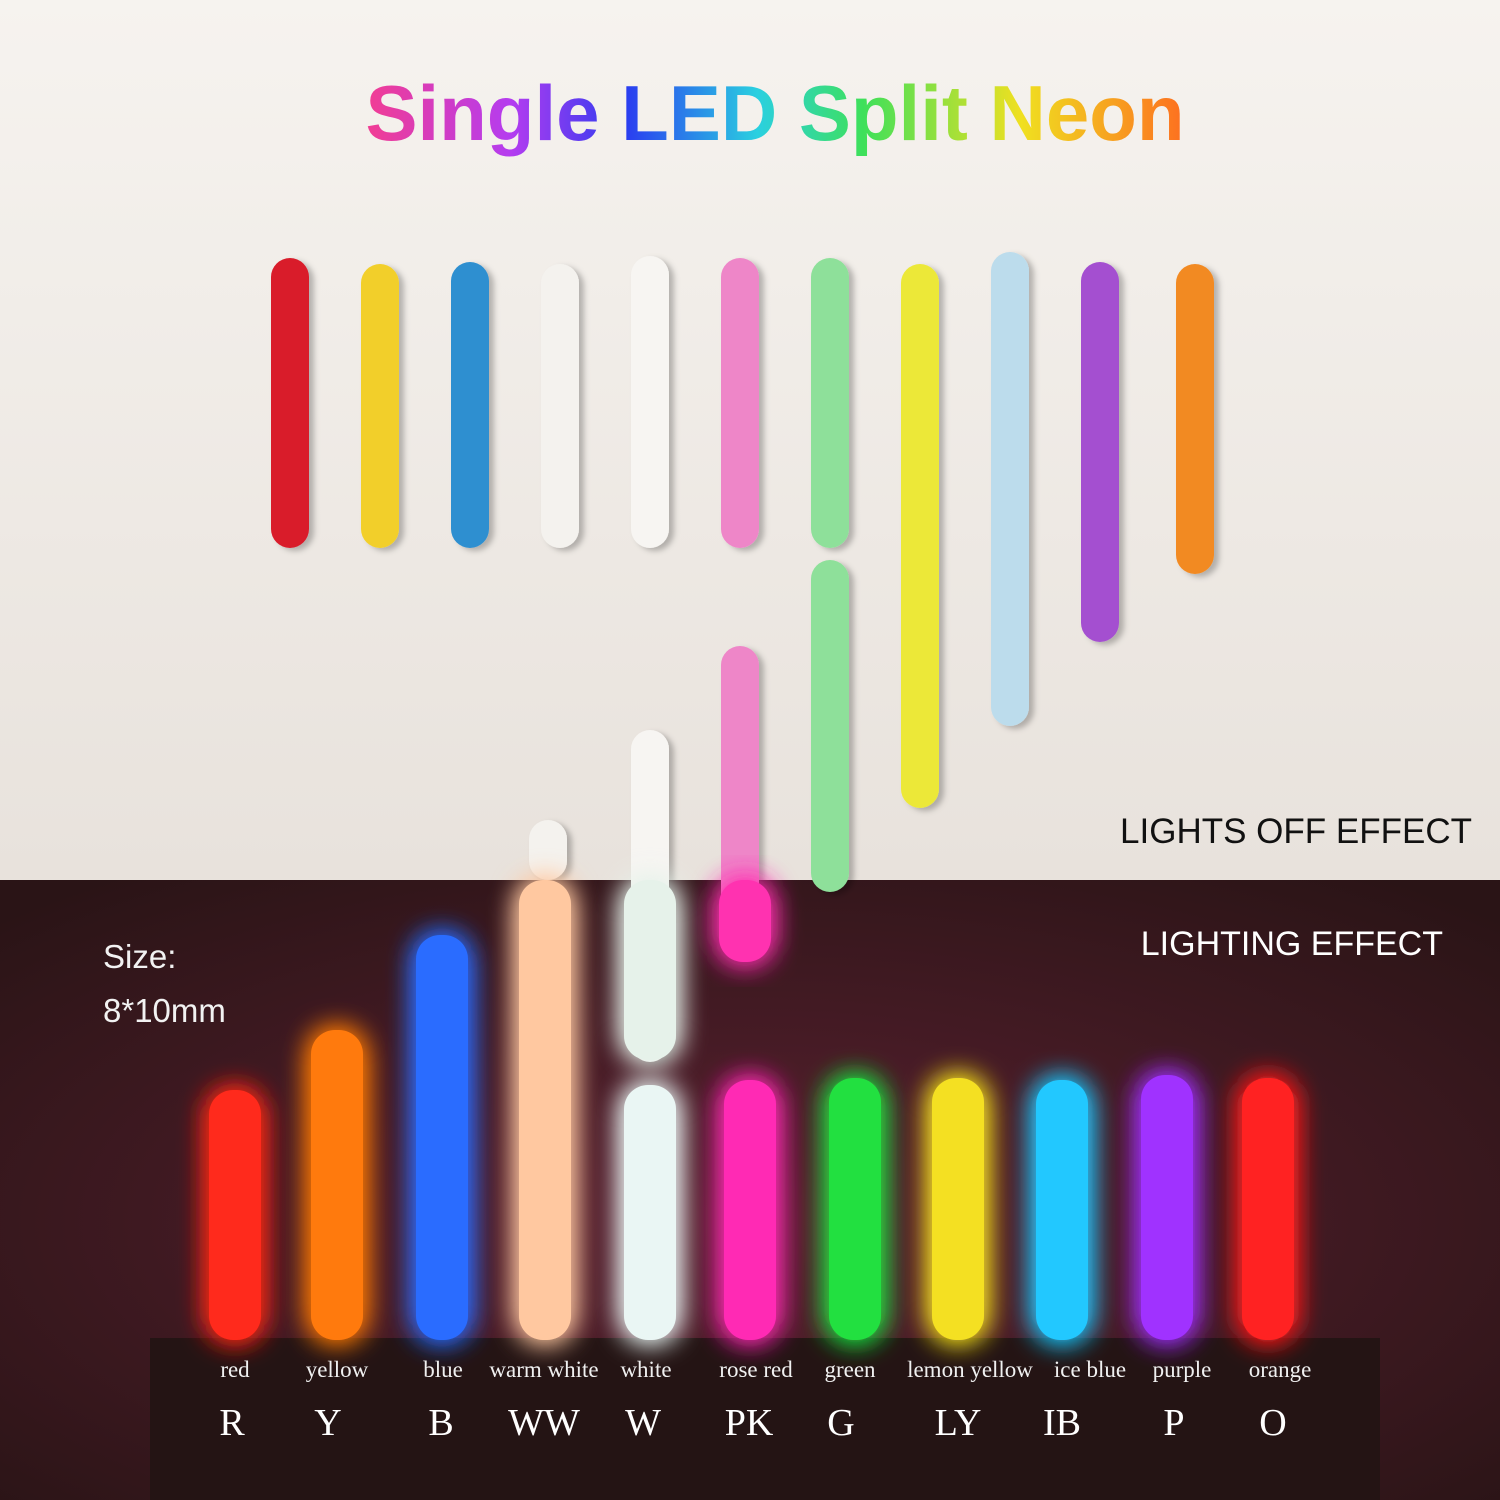  I want to click on color-code: B, so click(440, 1423).